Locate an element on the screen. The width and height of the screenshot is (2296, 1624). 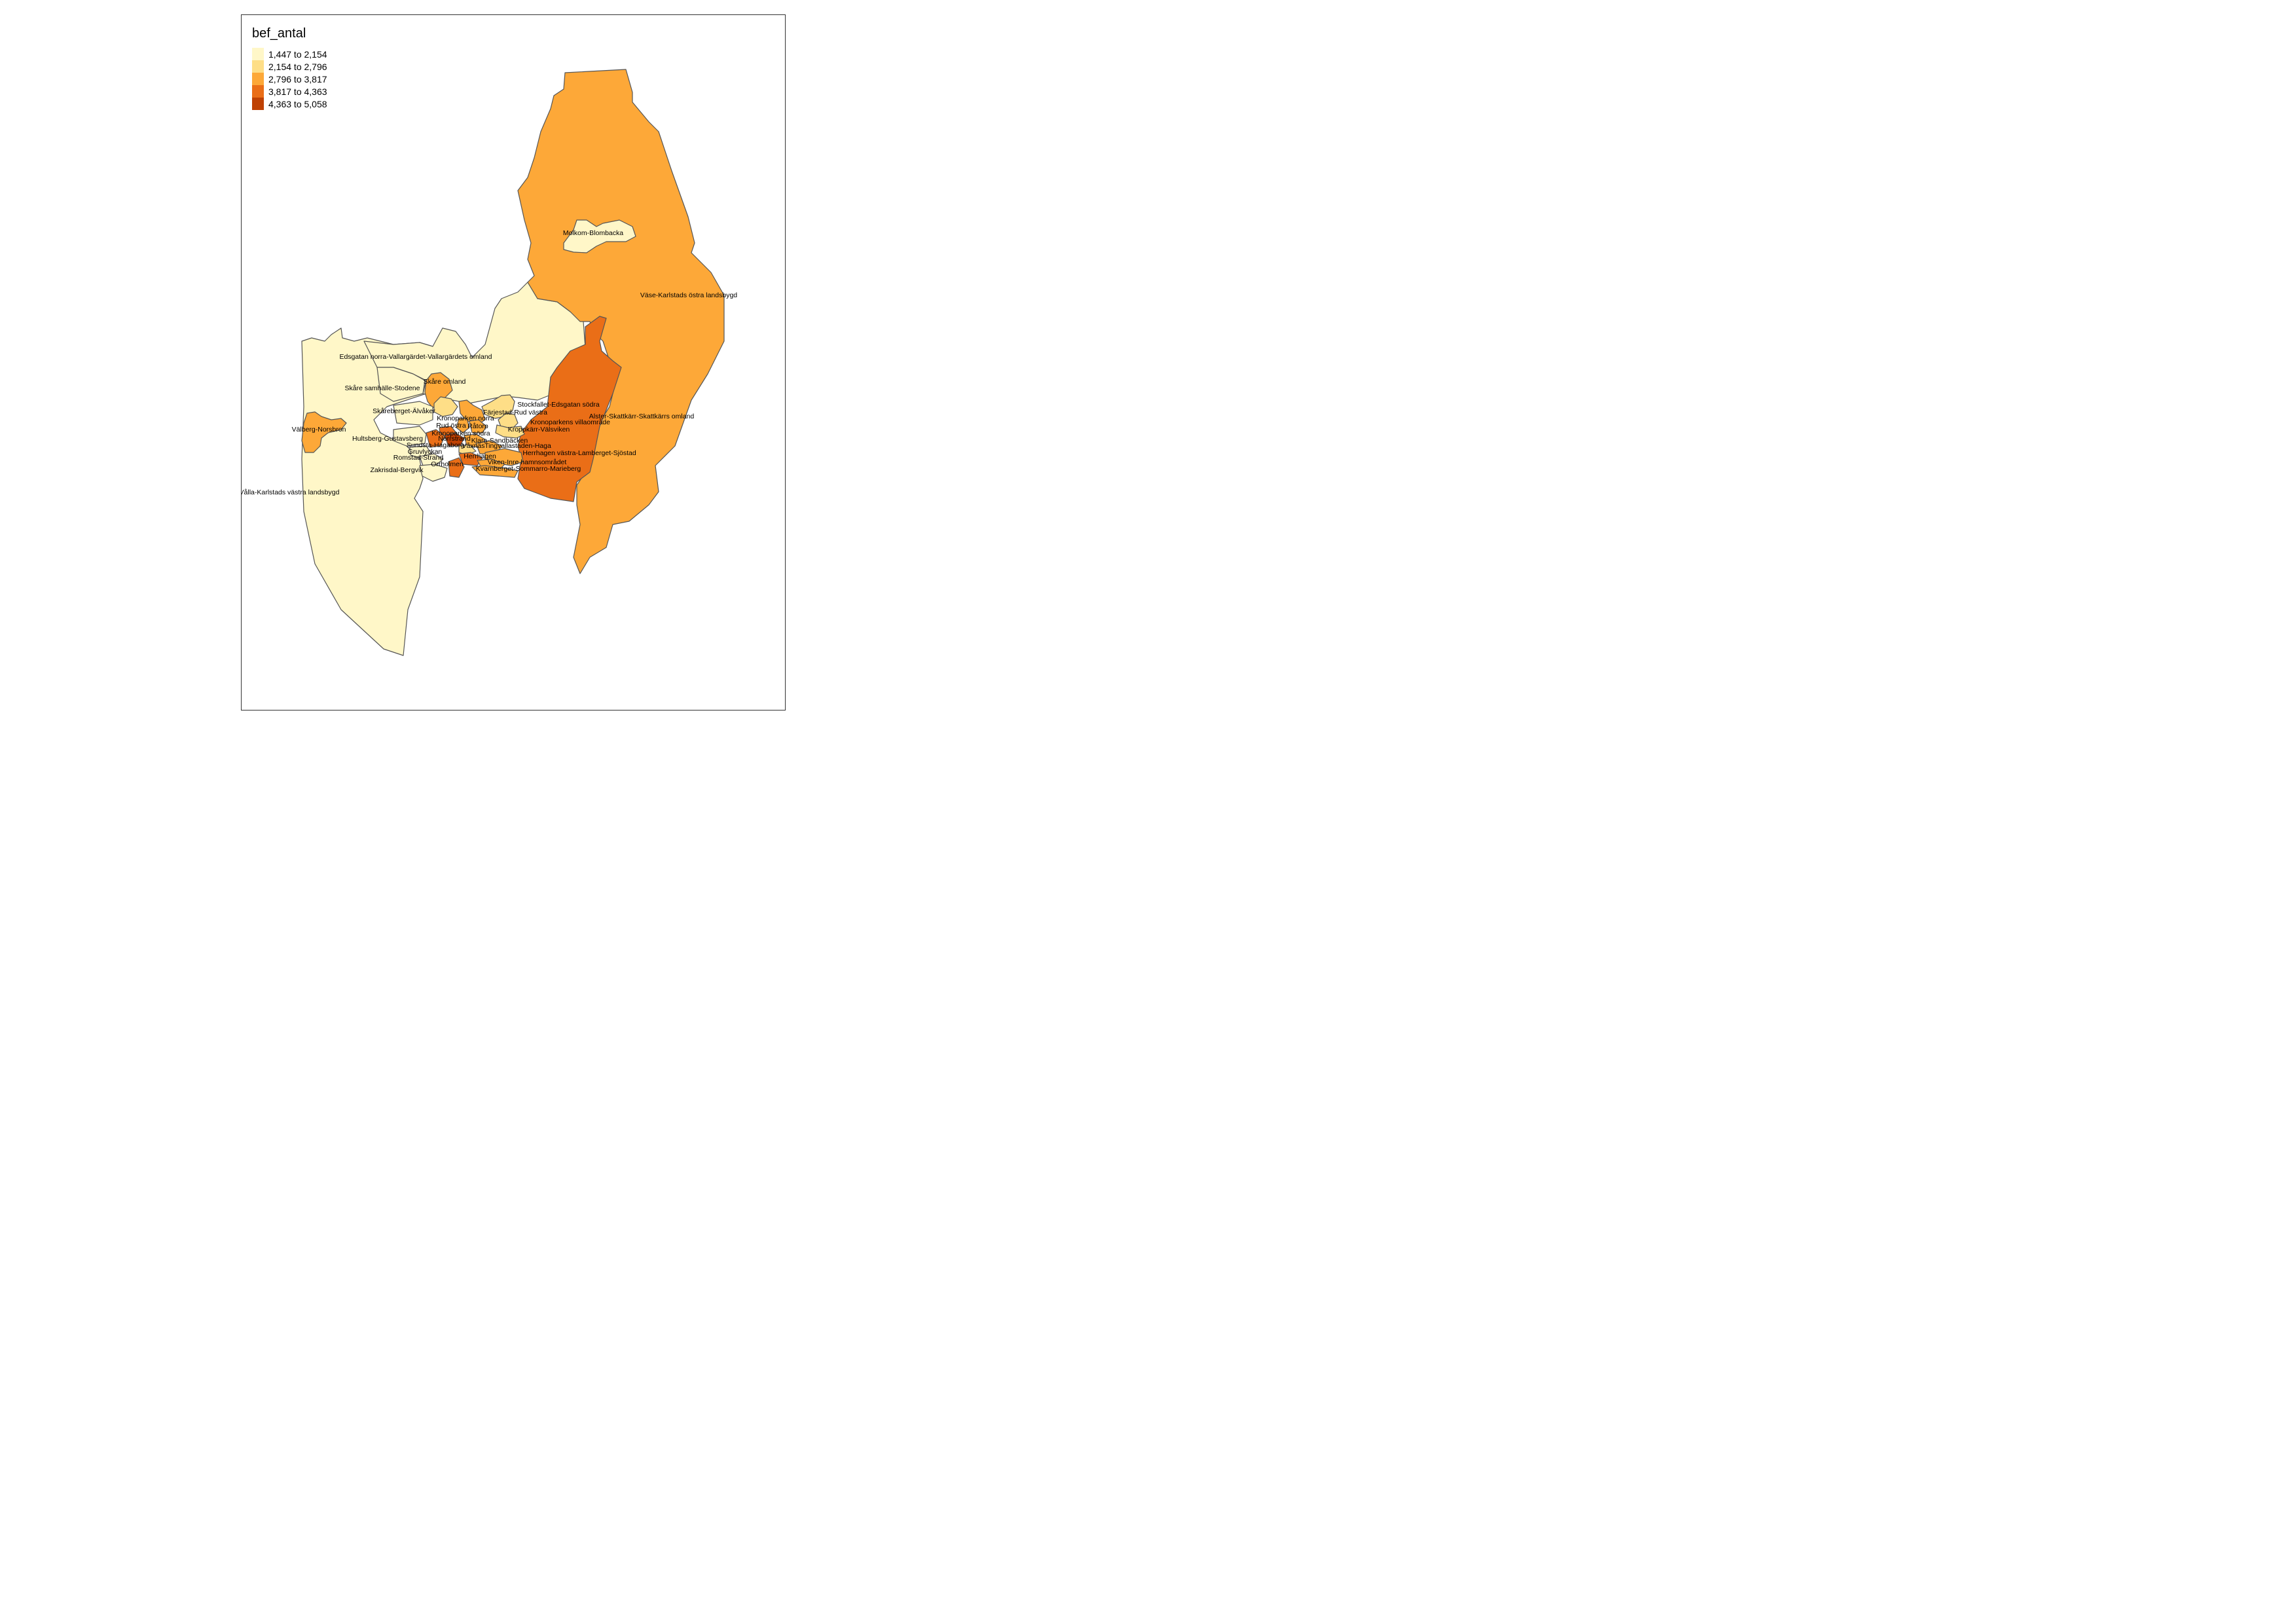
label-gruvlyckan: Gruvlyckan is located at coordinates (425, 452).